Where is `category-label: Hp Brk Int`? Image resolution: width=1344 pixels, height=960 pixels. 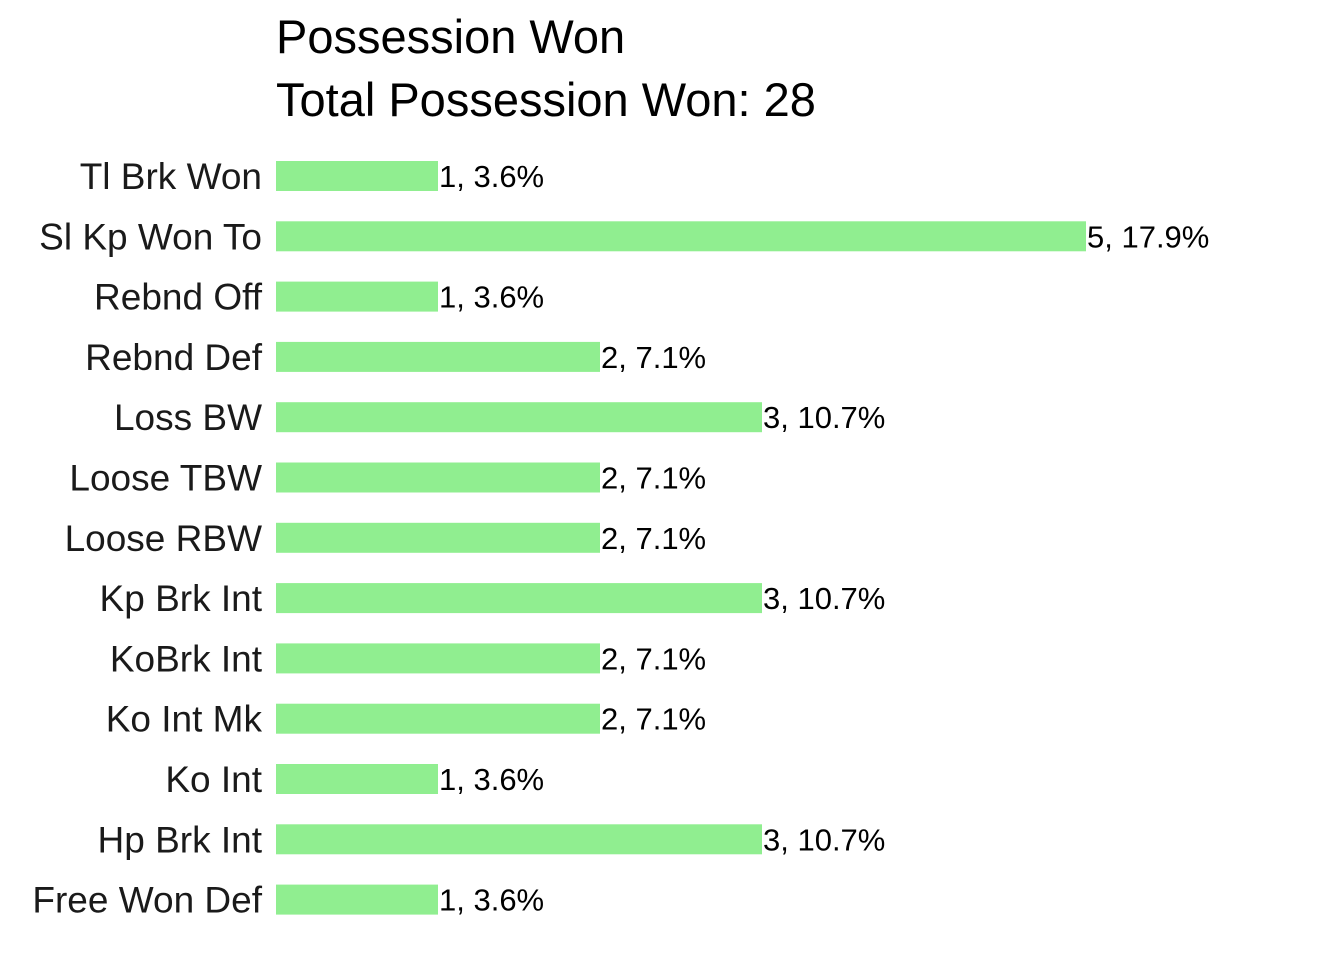
category-label: Hp Brk Int is located at coordinates (180, 839).